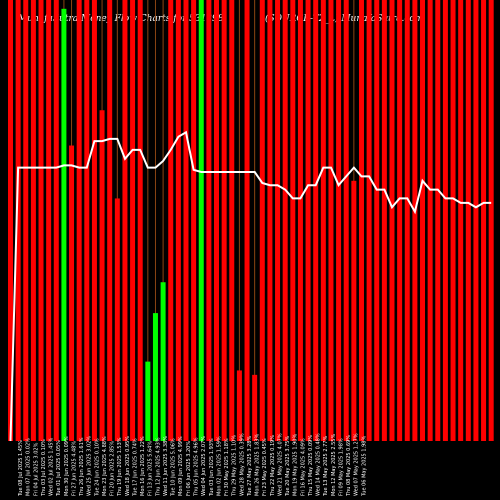 The image size is (500, 500). I want to click on x-tick-label: Wed 18 Jun 2025 0.95%, so click(128, 466).